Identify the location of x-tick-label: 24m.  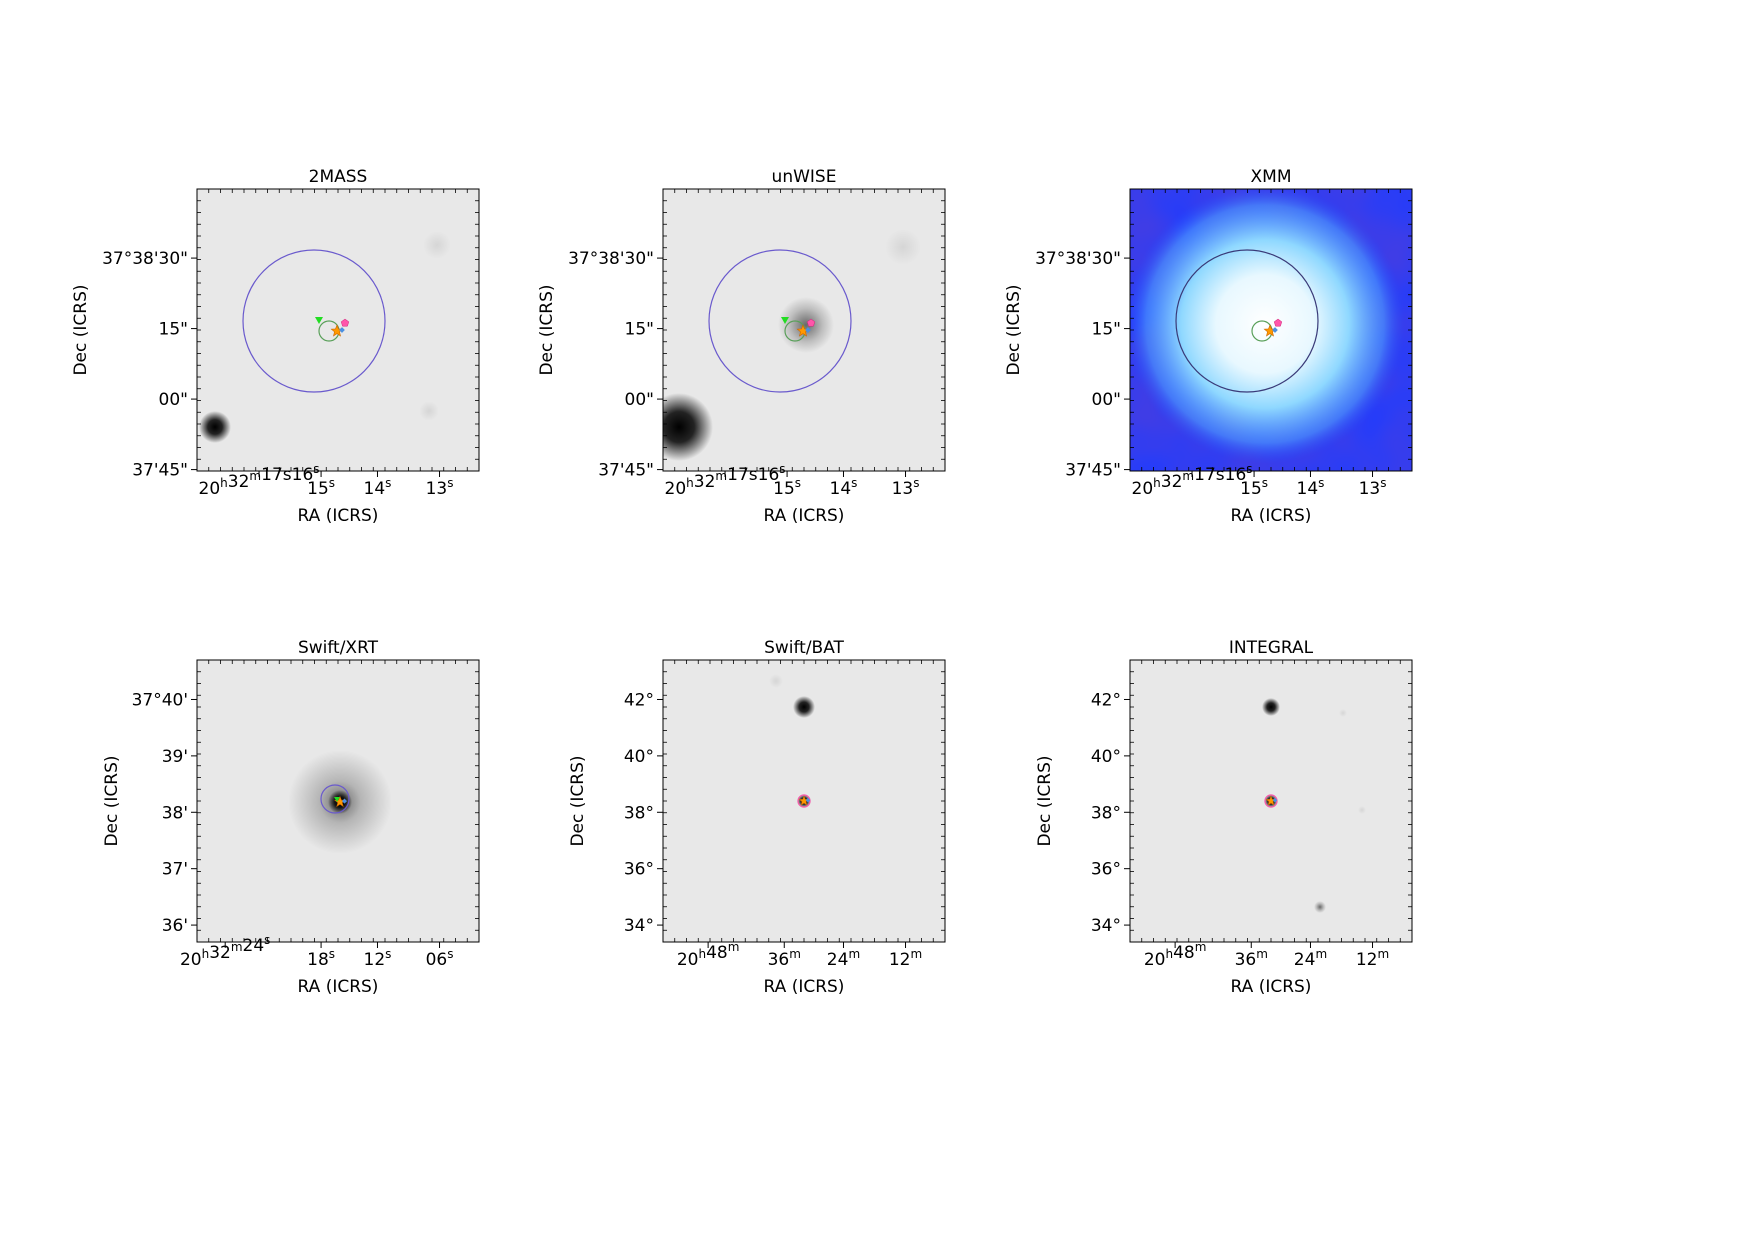
(843, 958).